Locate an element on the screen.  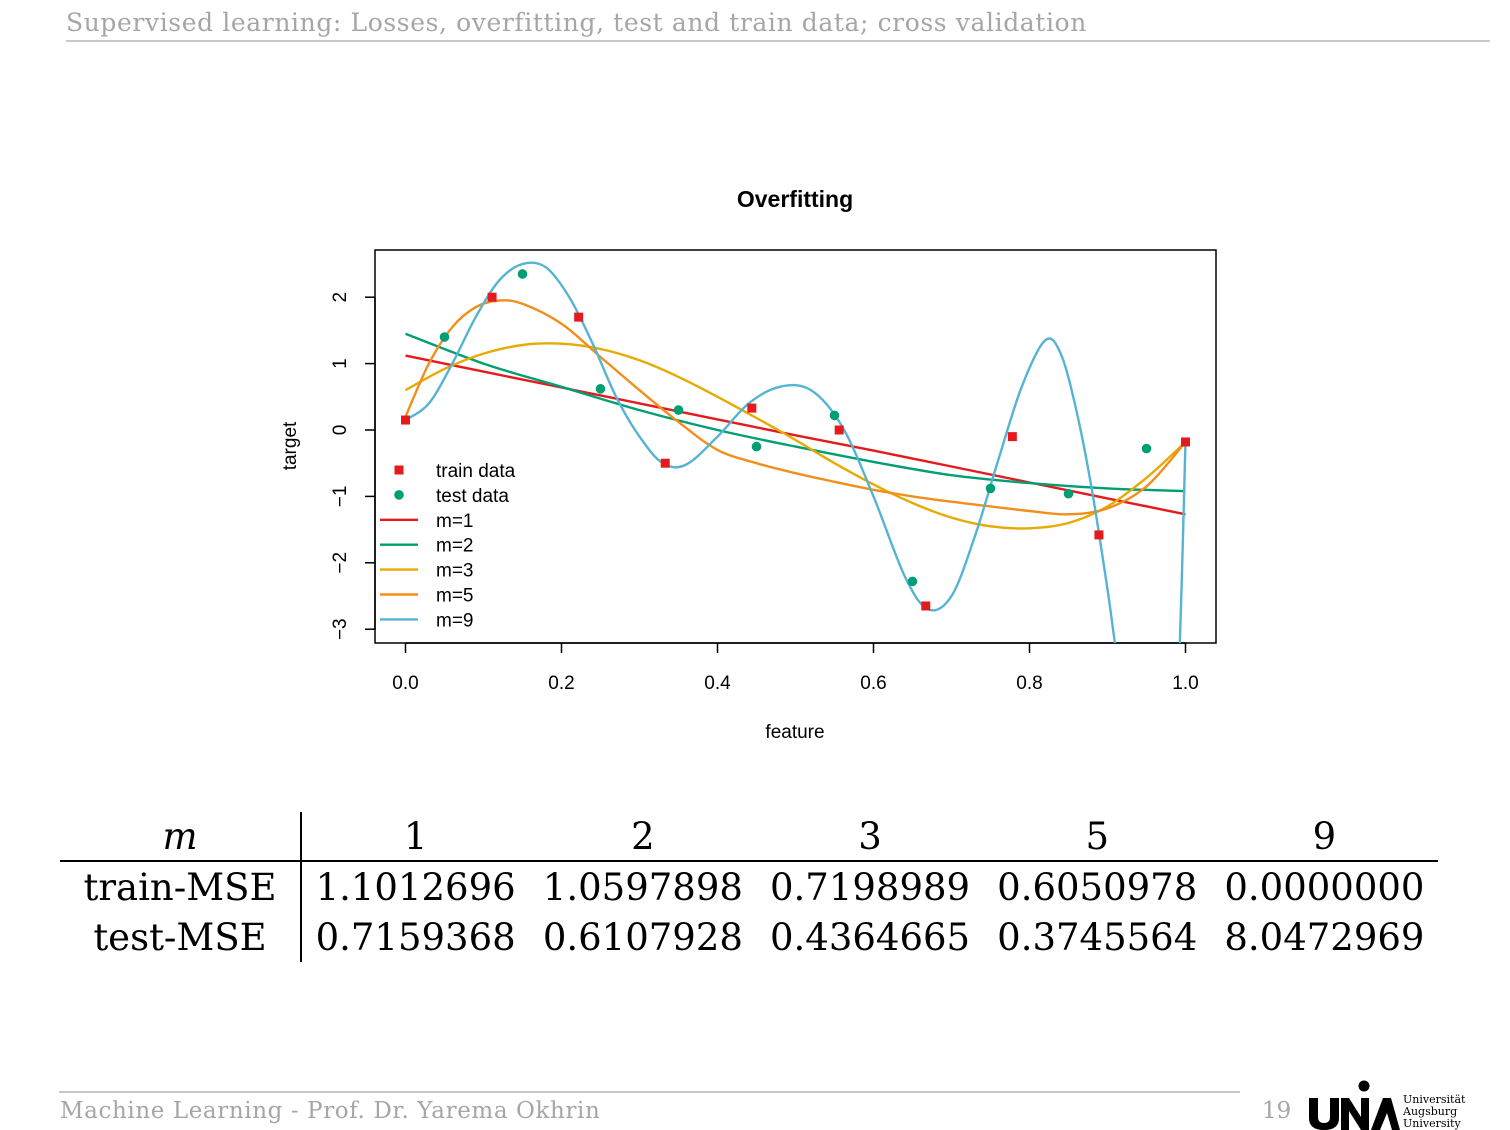
legend-label: m=9 is located at coordinates (455, 620).